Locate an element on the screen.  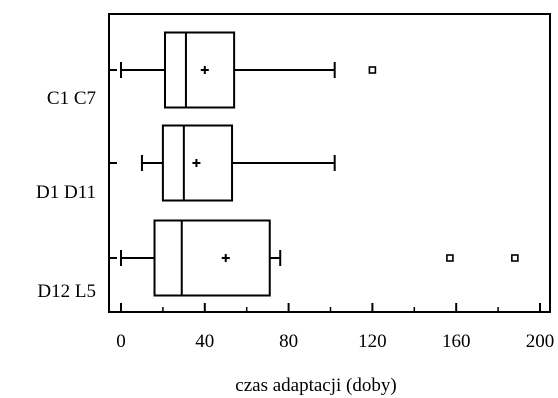
x-axis-label: czas adaptacji (doby) is located at coordinates (315, 385).